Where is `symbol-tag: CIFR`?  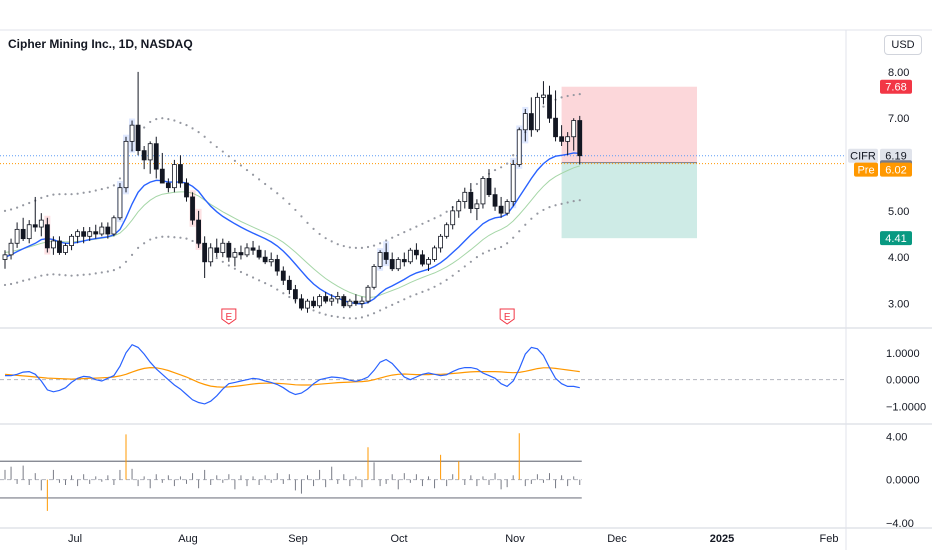
symbol-tag: CIFR is located at coordinates (863, 157).